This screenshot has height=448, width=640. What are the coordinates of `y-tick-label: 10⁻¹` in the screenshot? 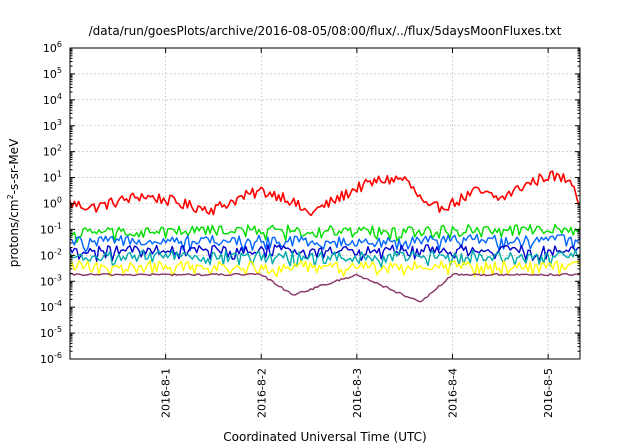 It's located at (51, 228).